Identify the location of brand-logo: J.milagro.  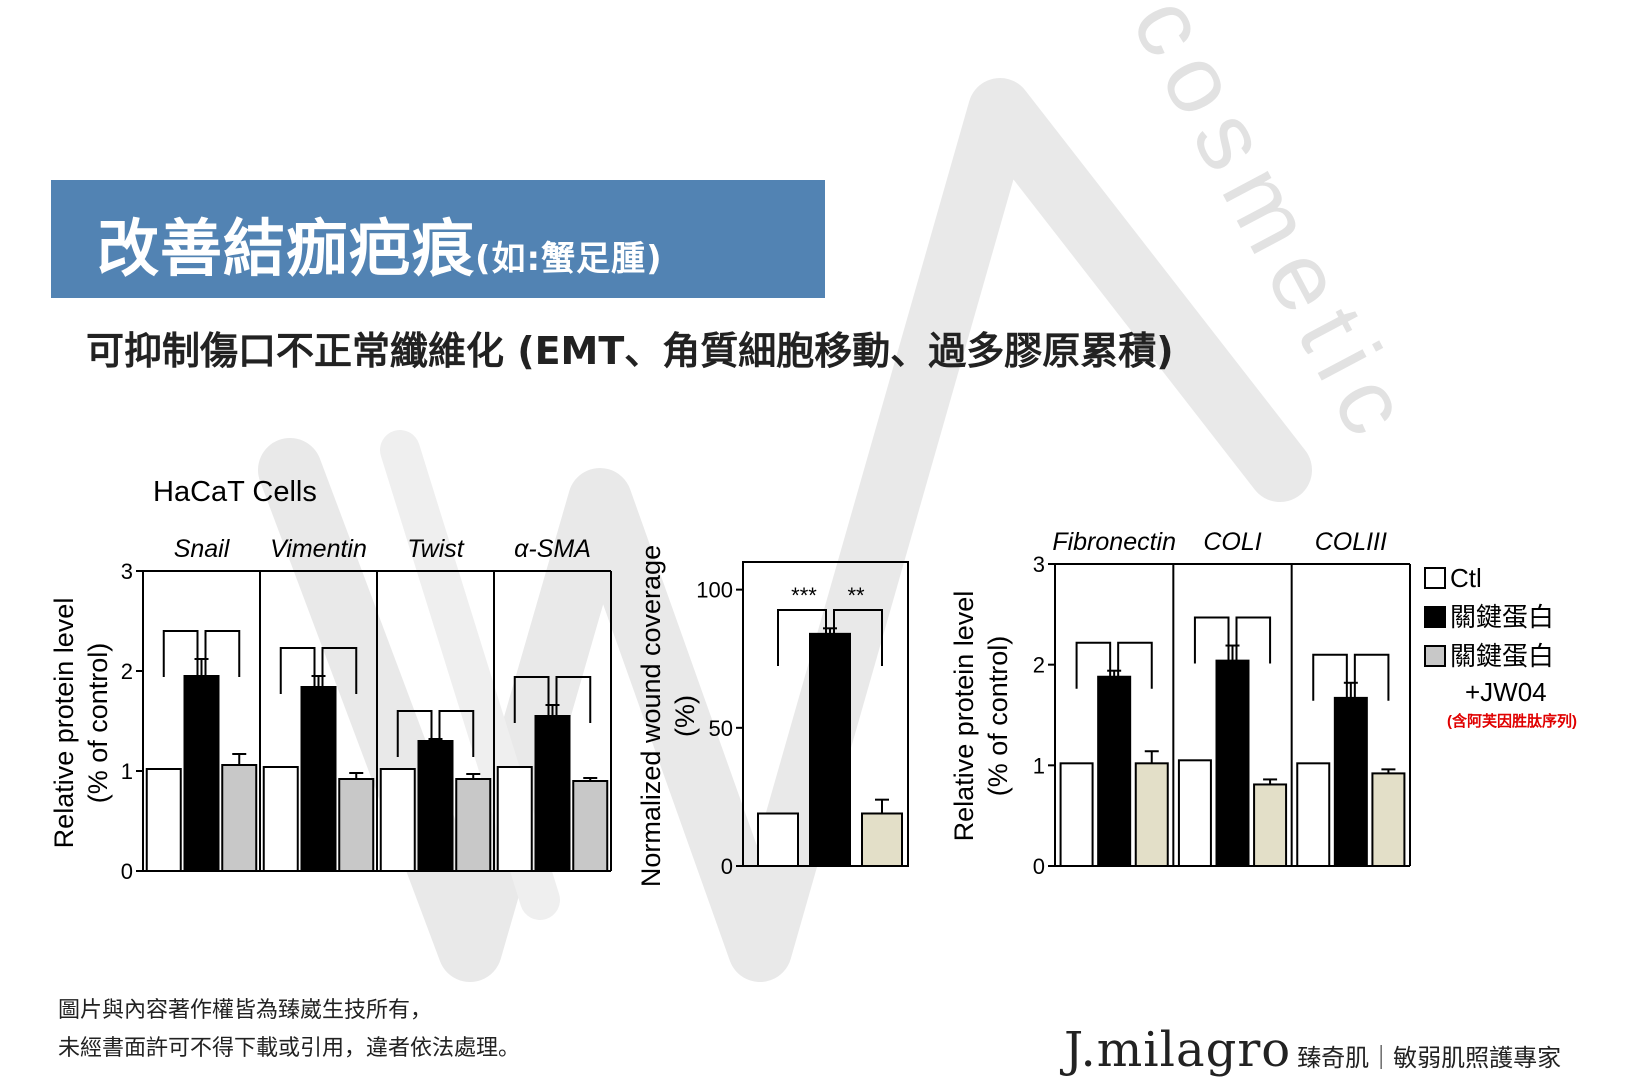
(1178, 1050).